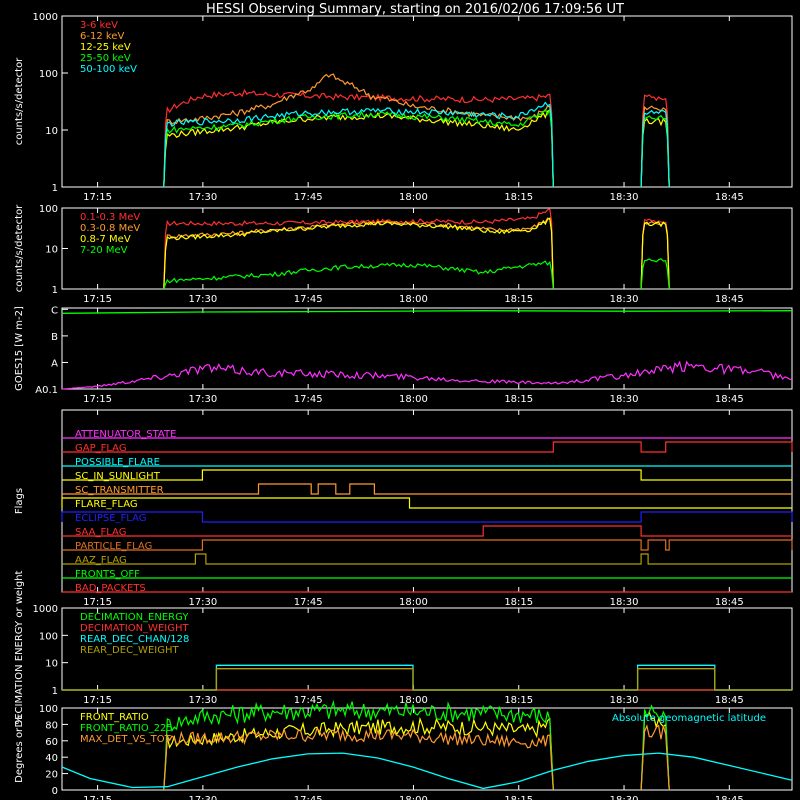 The width and height of the screenshot is (800, 800). I want to click on legend-entry: 7-20 MeV, so click(104, 250).